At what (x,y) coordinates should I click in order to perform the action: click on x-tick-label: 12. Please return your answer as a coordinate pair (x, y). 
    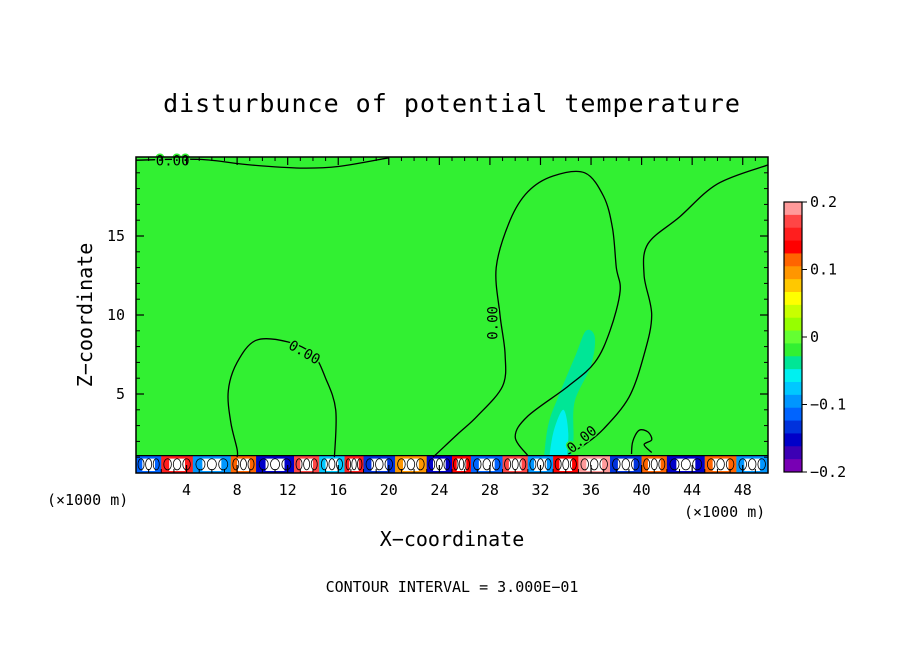
    Looking at the image, I should click on (288, 490).